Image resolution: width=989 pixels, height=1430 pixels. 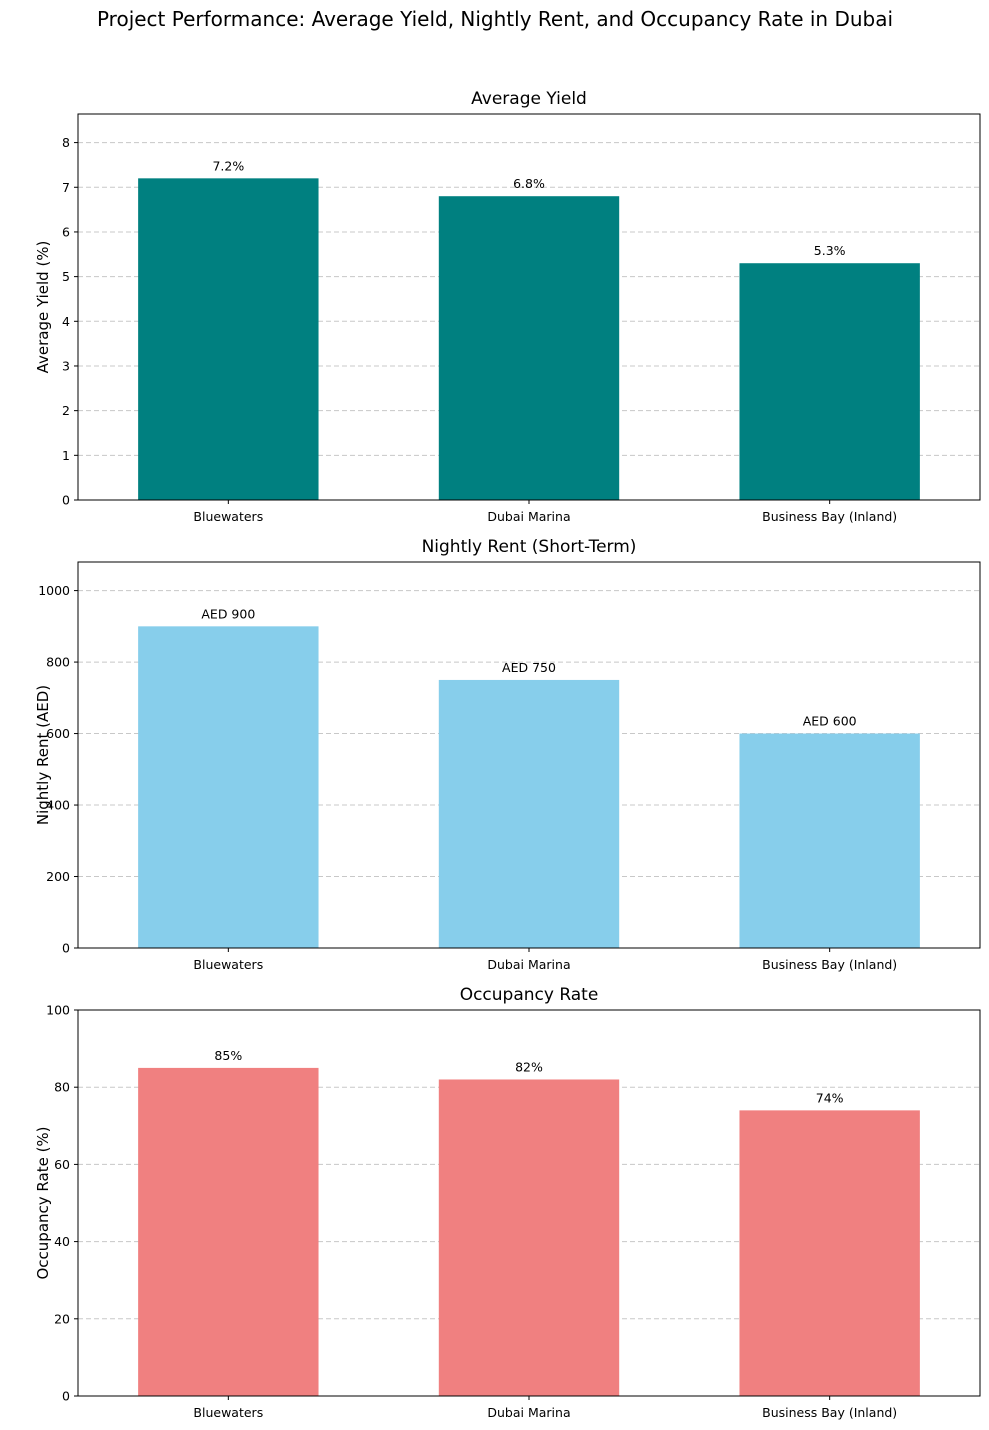 What do you see at coordinates (43, 755) in the screenshot?
I see `y-axis-label: Nightly Rent (AED)` at bounding box center [43, 755].